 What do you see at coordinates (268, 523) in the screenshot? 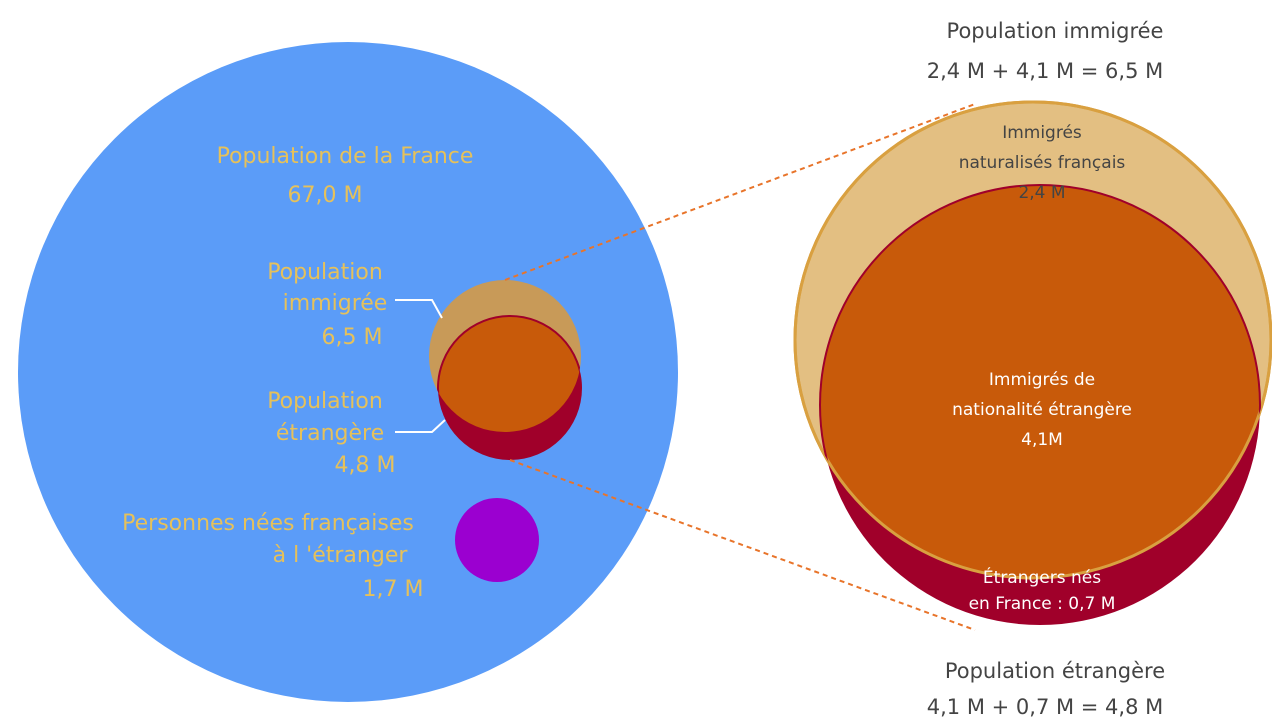
I see `label: Personnes nées françaises` at bounding box center [268, 523].